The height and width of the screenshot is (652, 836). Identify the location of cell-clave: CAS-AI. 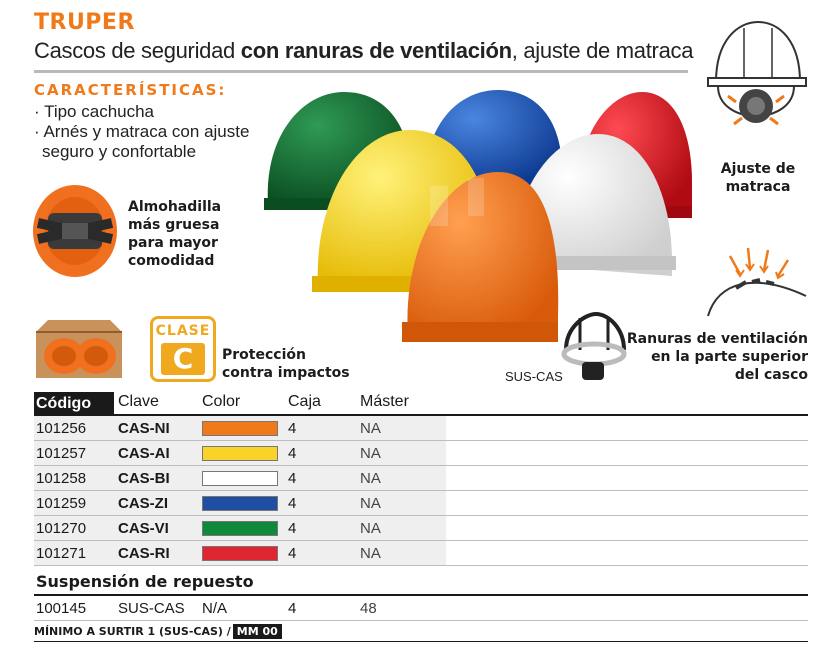
(144, 453).